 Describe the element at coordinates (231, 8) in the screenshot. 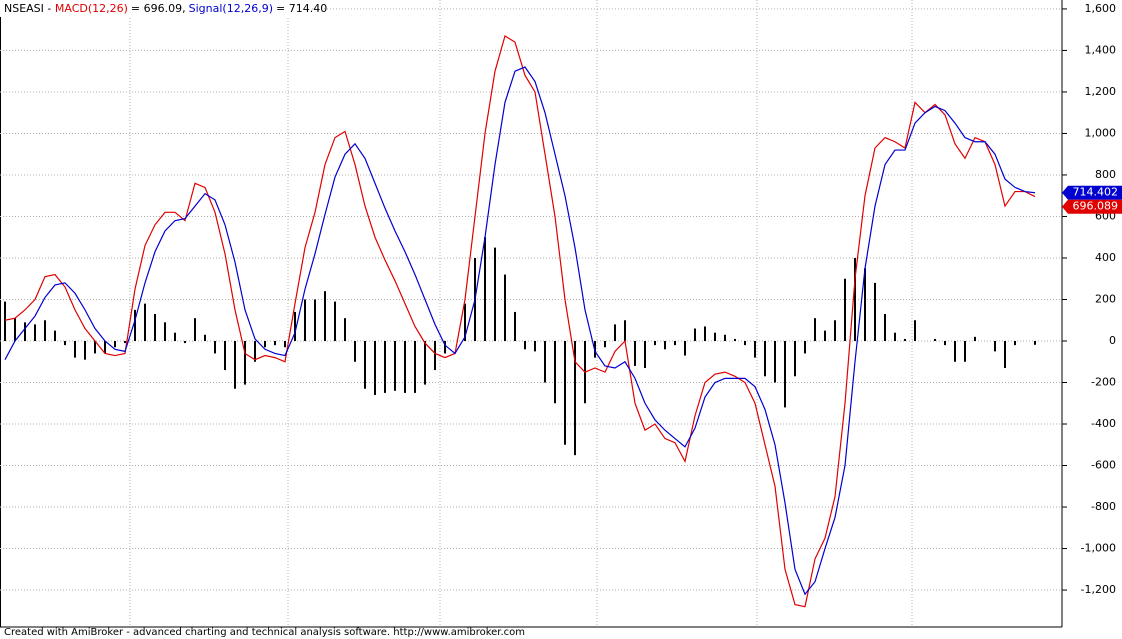

I see `legend-name: Signal(12,26,9)` at that location.